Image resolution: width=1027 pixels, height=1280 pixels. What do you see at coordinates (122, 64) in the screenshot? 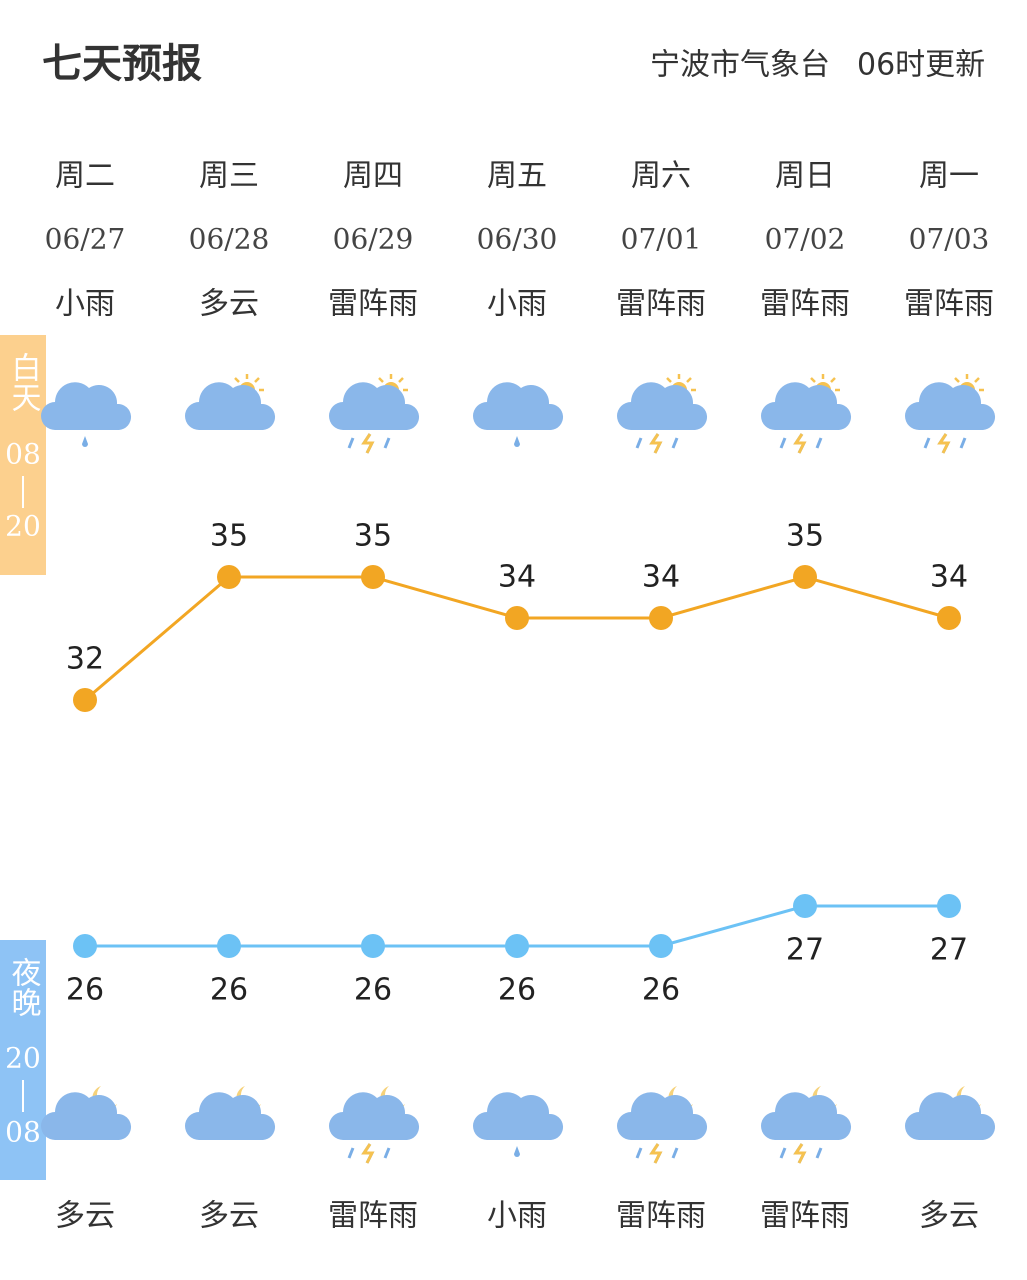
I see `title: 七天预报` at bounding box center [122, 64].